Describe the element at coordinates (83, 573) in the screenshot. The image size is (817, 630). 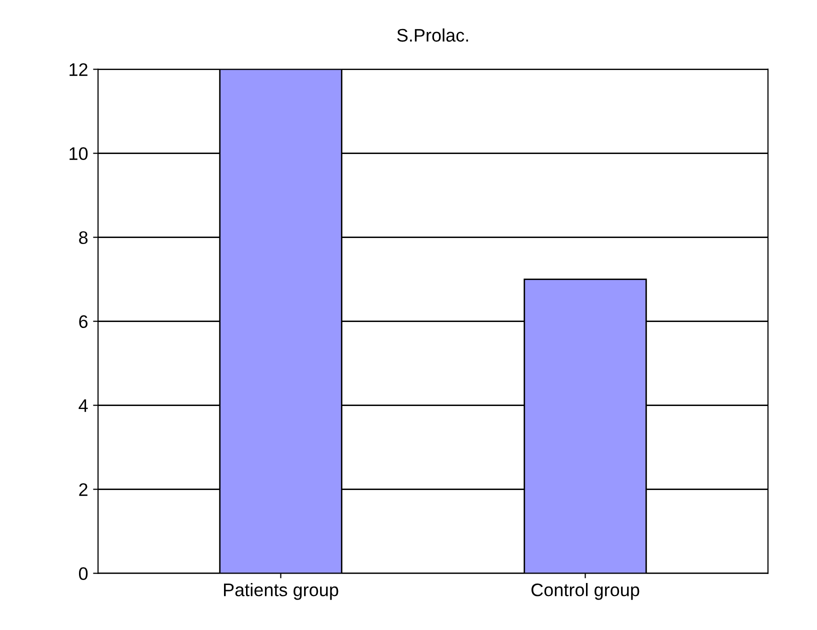
I see `y-tick-label: 0` at that location.